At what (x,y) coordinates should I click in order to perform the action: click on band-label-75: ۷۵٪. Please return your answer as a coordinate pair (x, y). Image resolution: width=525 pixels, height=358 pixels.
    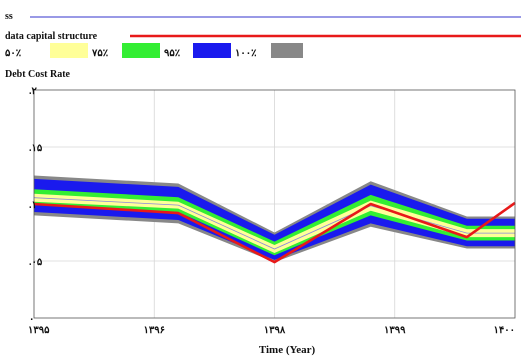
    Looking at the image, I should click on (100, 53).